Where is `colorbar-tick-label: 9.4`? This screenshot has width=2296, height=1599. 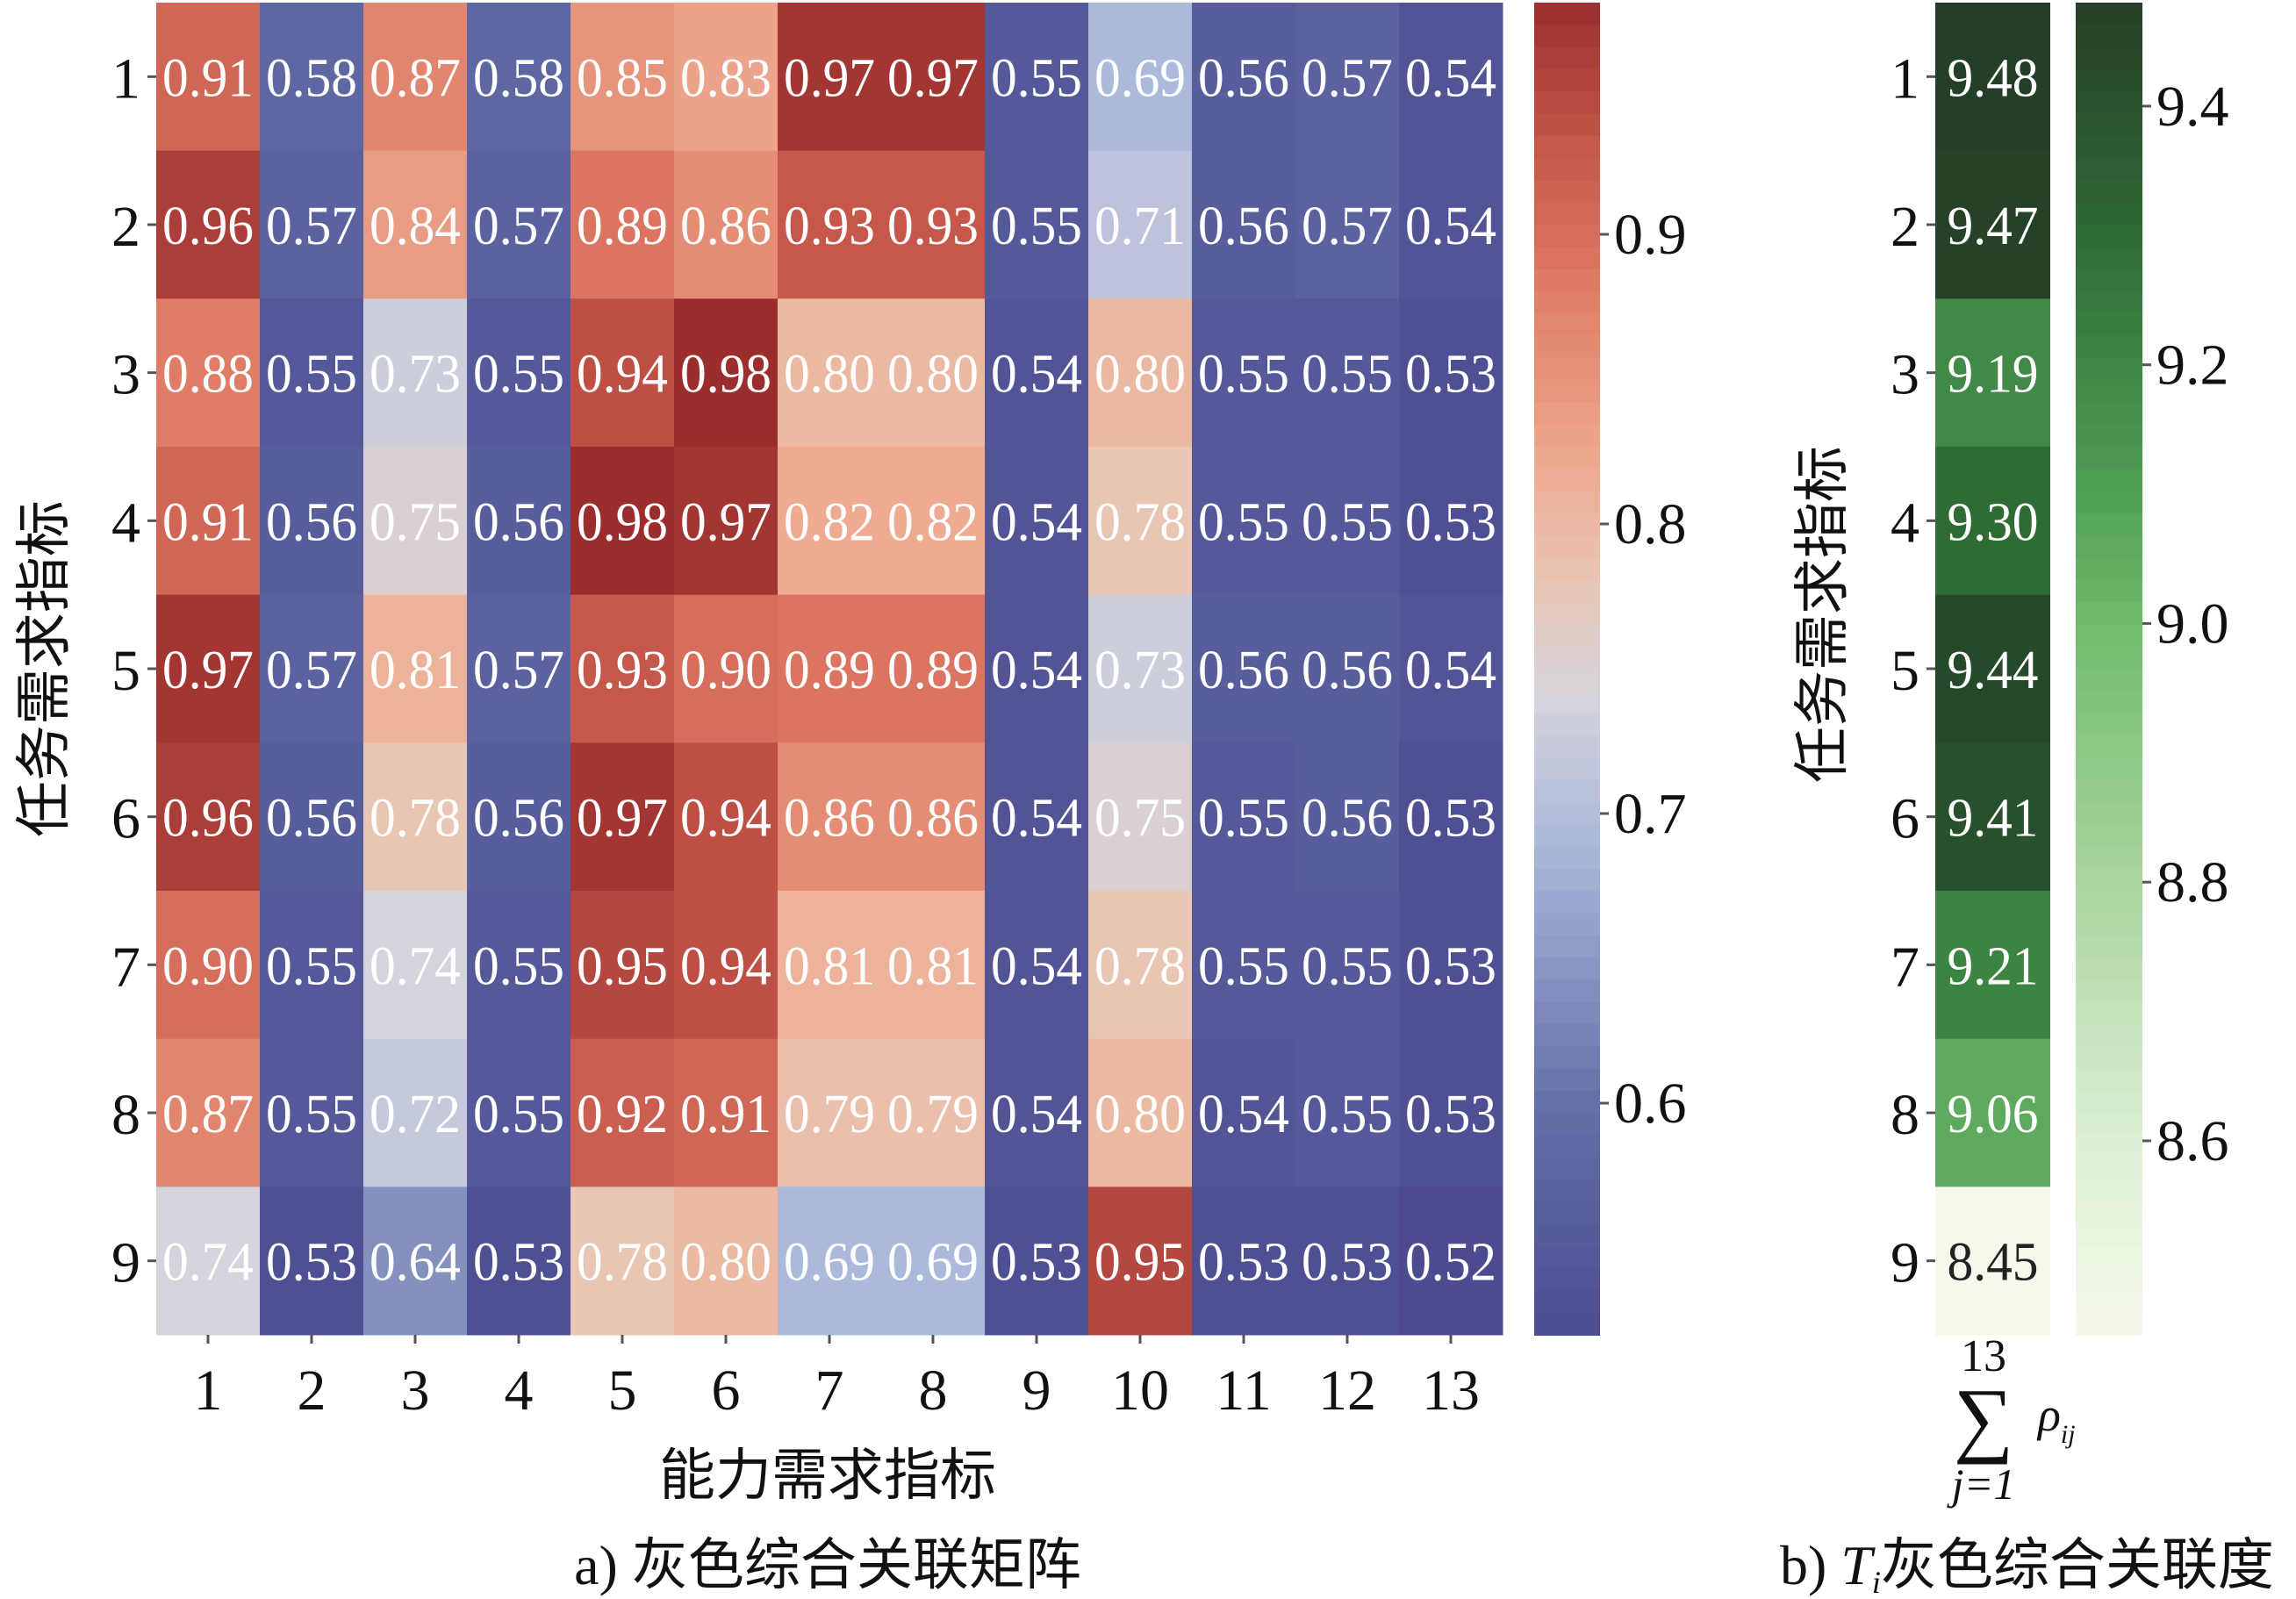
colorbar-tick-label: 9.4 is located at coordinates (2192, 107).